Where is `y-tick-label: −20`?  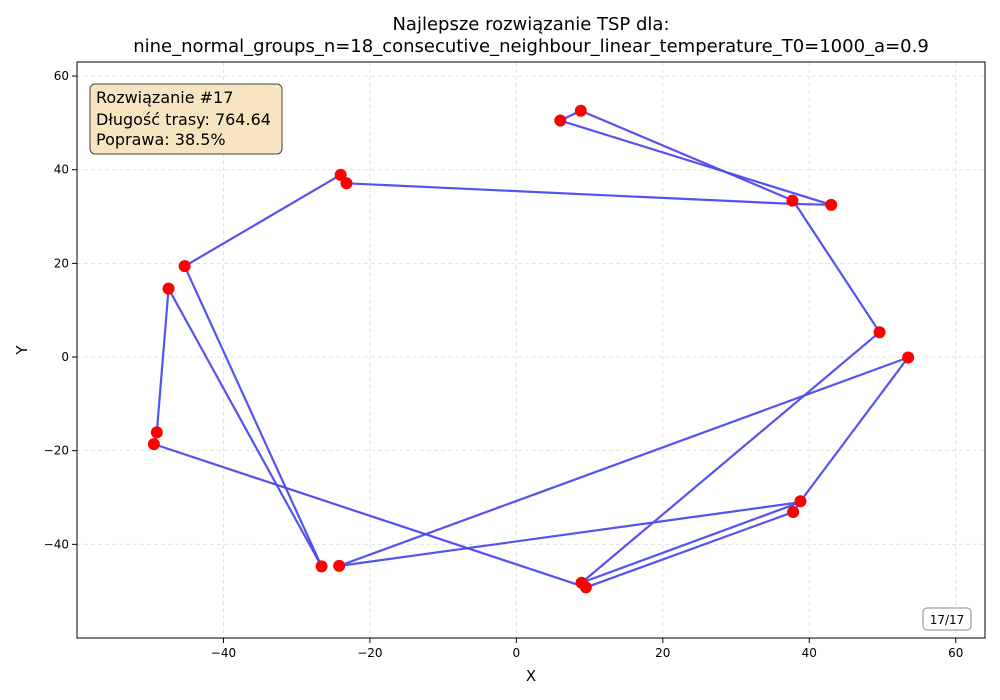
y-tick-label: −20 is located at coordinates (56, 451).